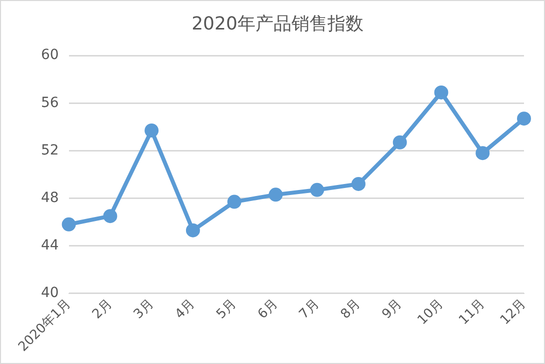  Describe the element at coordinates (309, 309) in the screenshot. I see `x-tick-label: 7月` at that location.